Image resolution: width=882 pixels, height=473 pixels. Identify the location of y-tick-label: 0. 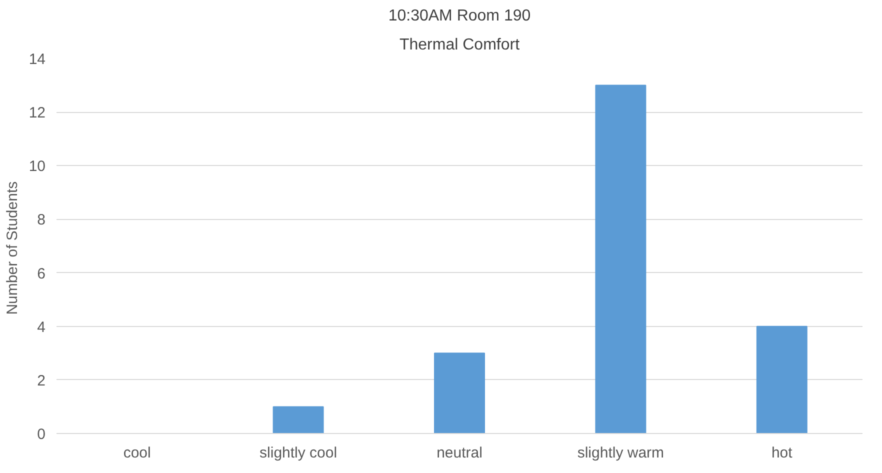
(41, 434).